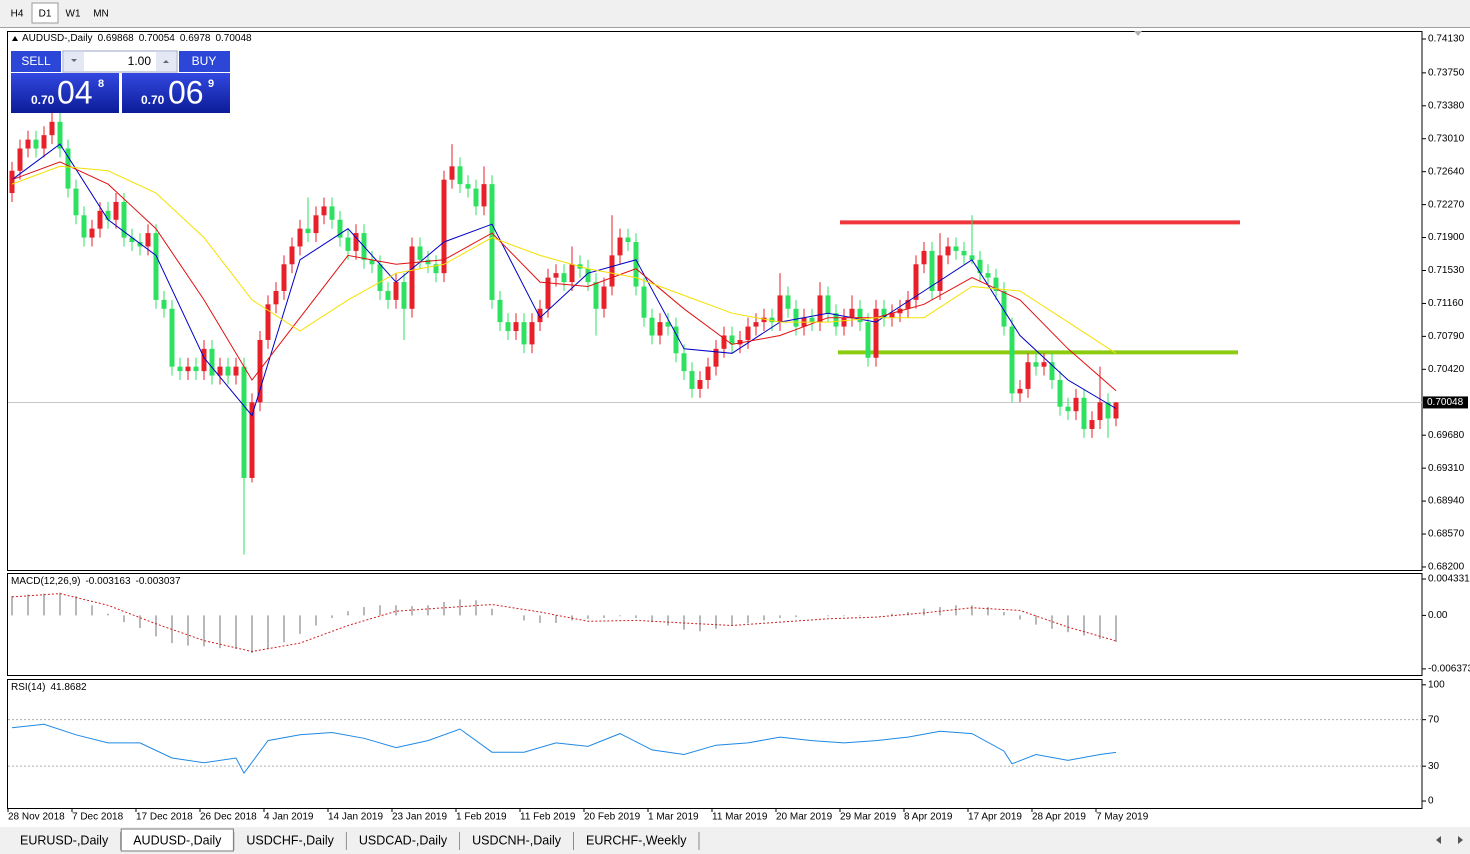  What do you see at coordinates (868, 817) in the screenshot?
I see `x-tick-label: 29 Mar 2019` at bounding box center [868, 817].